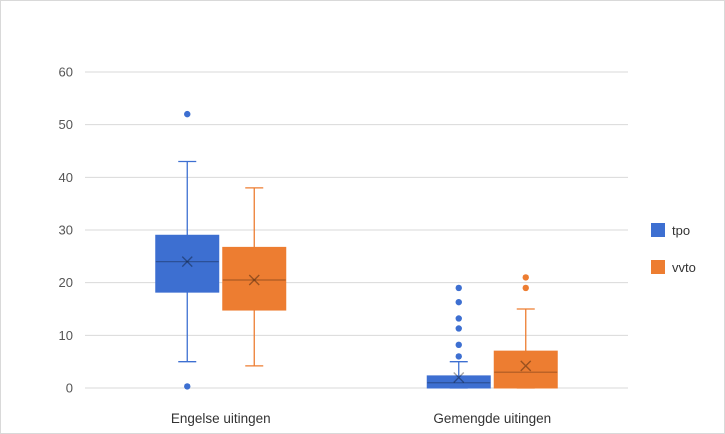 Image resolution: width=725 pixels, height=434 pixels. What do you see at coordinates (670, 230) in the screenshot?
I see `legend-item-tpo: tpo` at bounding box center [670, 230].